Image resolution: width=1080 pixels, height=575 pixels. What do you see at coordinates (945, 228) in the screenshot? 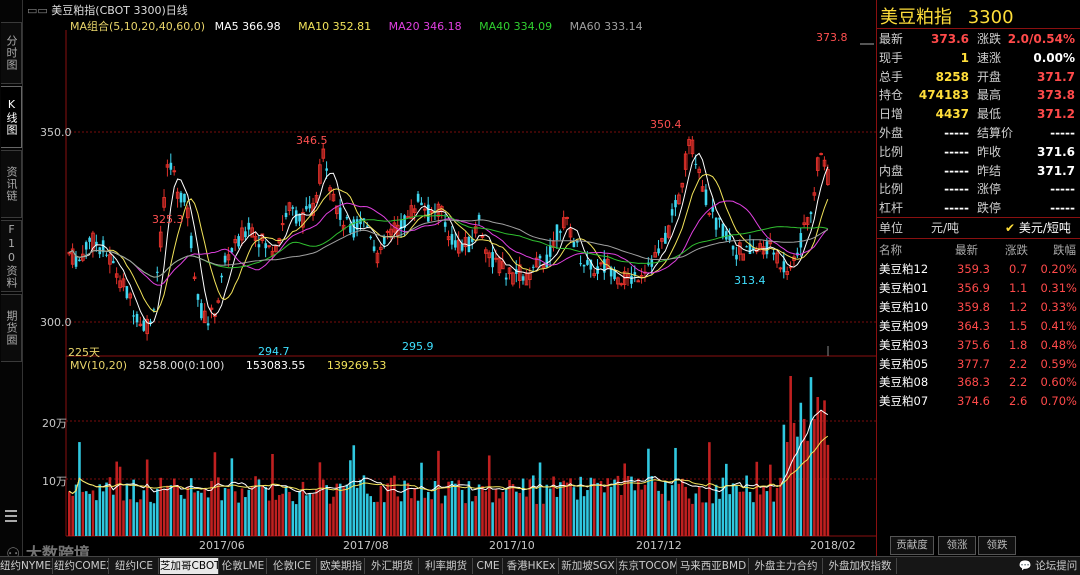
I see `unit-option-rmb: 元/吨` at bounding box center [945, 228].